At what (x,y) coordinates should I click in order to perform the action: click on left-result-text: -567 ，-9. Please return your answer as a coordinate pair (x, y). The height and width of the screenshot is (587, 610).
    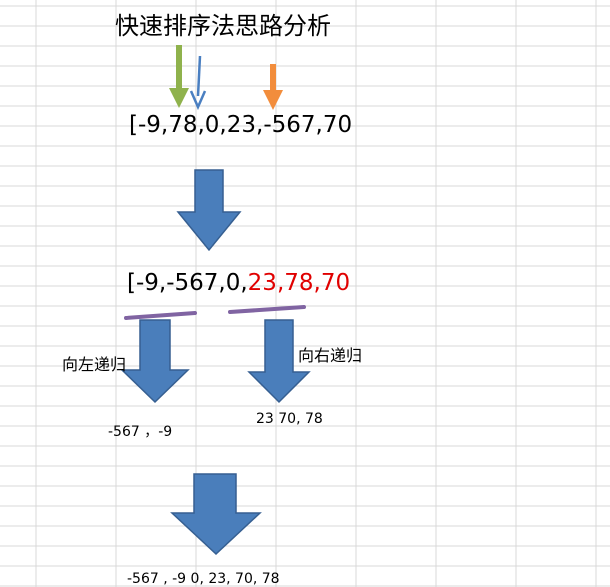
    Looking at the image, I should click on (140, 432).